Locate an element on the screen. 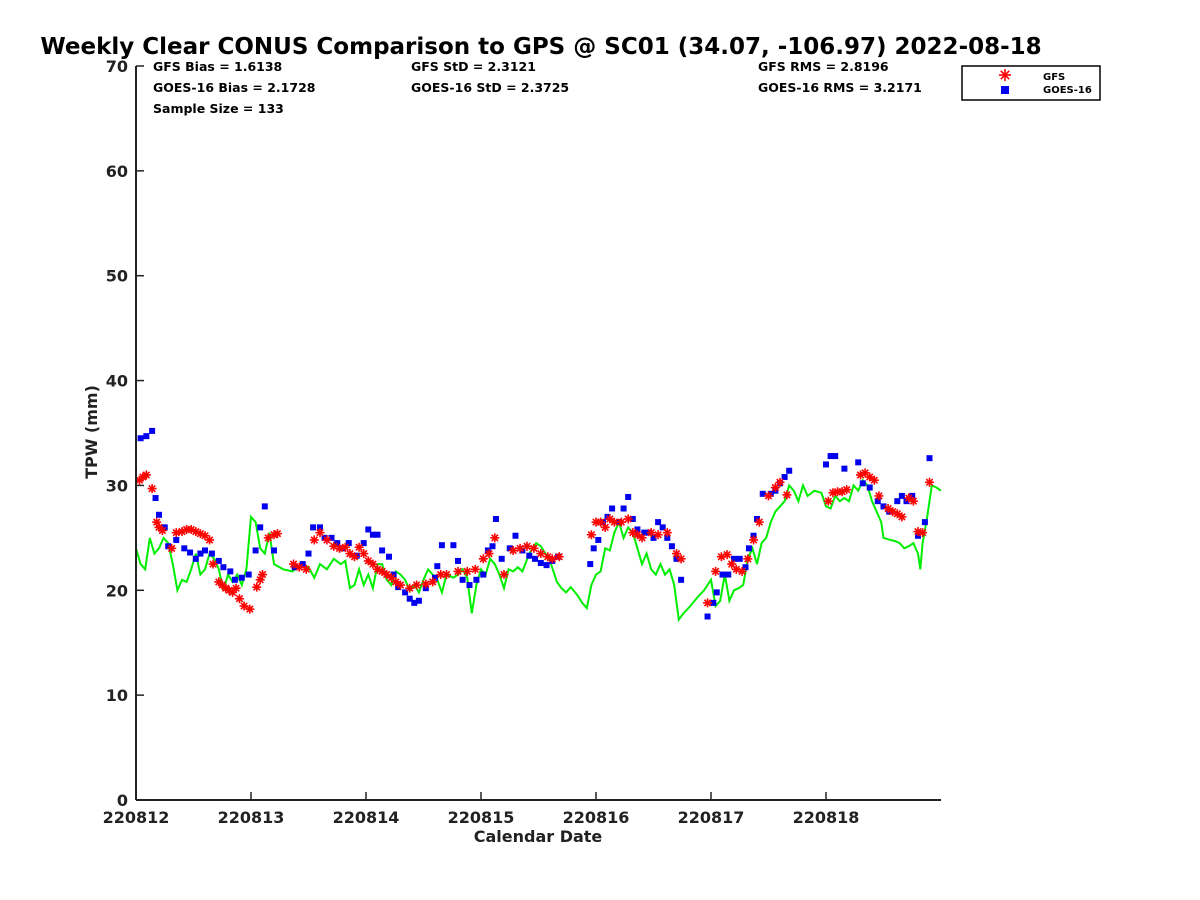 The width and height of the screenshot is (1200, 900). legend: GFS GOES-16 is located at coordinates (1031, 83).